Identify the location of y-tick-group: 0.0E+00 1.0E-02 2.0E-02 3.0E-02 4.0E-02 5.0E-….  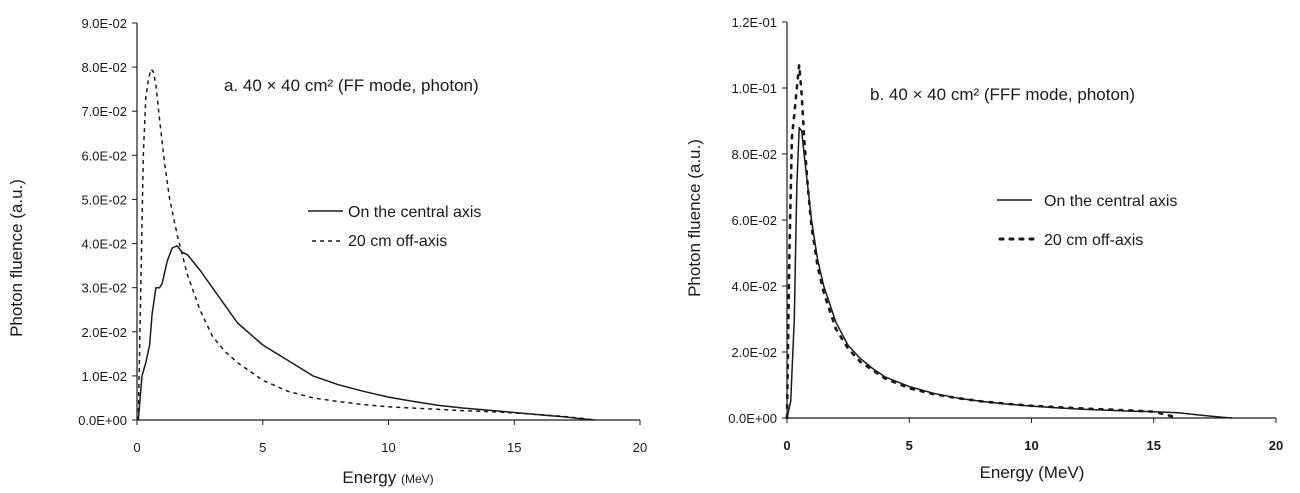
(107, 222).